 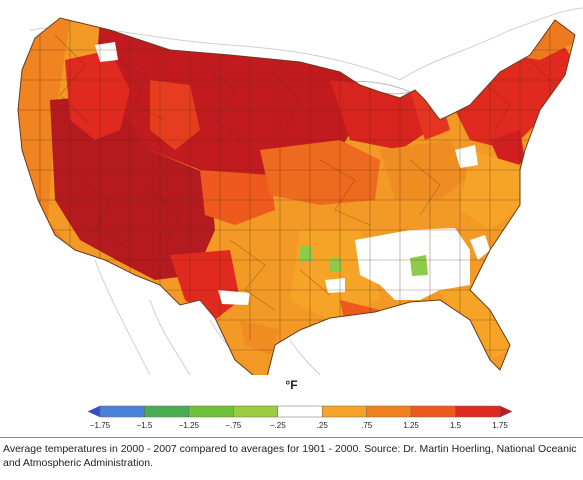 I want to click on legend-tick-label: −.25, so click(x=278, y=425).